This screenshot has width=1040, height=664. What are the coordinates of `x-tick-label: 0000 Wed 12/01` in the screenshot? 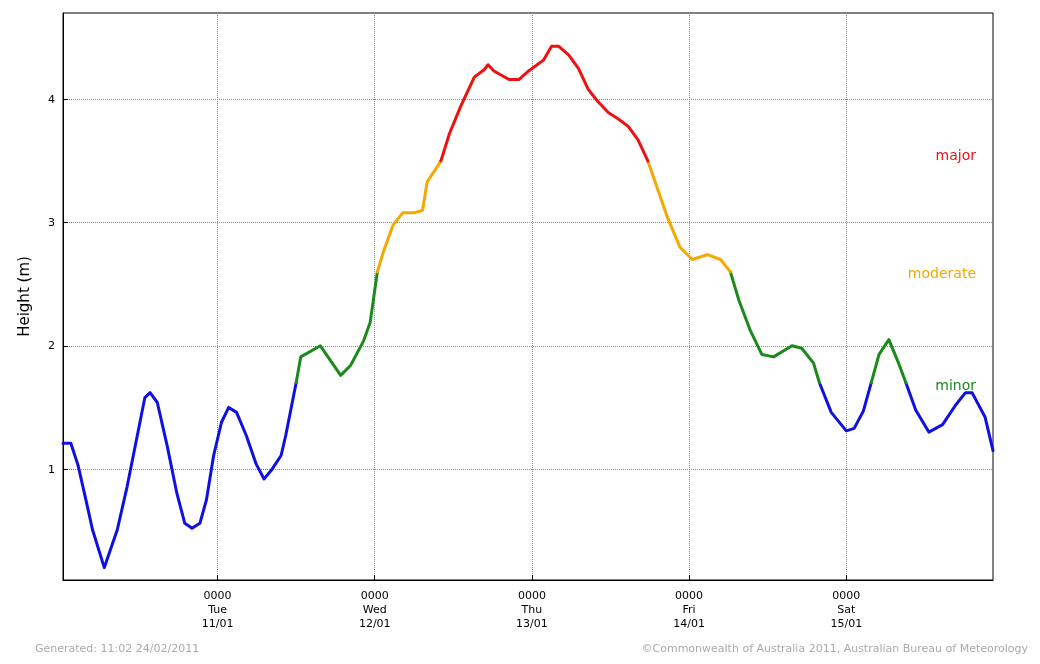 It's located at (374, 609).